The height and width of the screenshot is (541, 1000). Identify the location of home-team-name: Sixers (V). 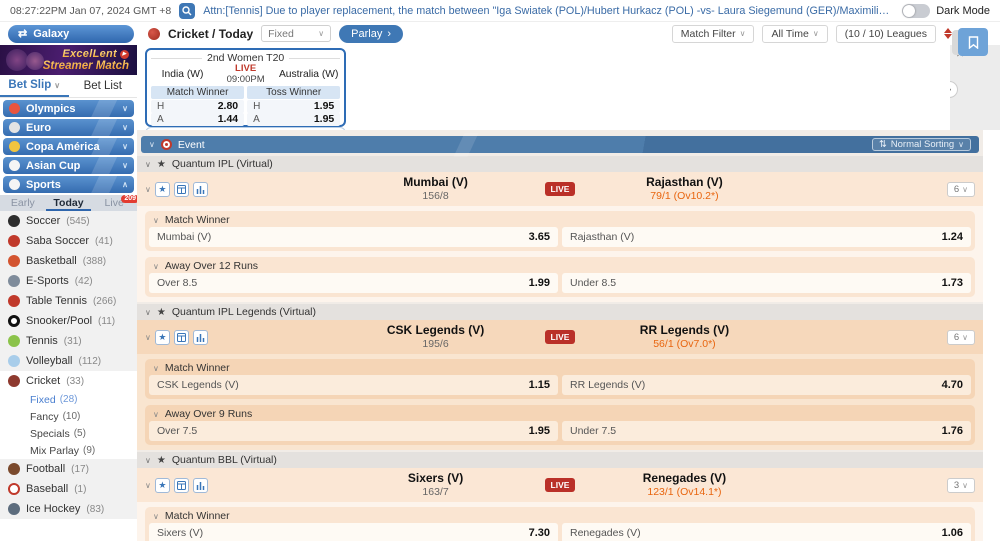
(435, 477).